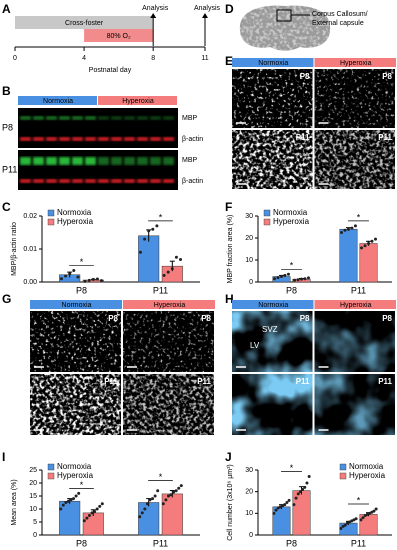 The width and height of the screenshot is (397, 550). I want to click on brain-texture, so click(285, 28).